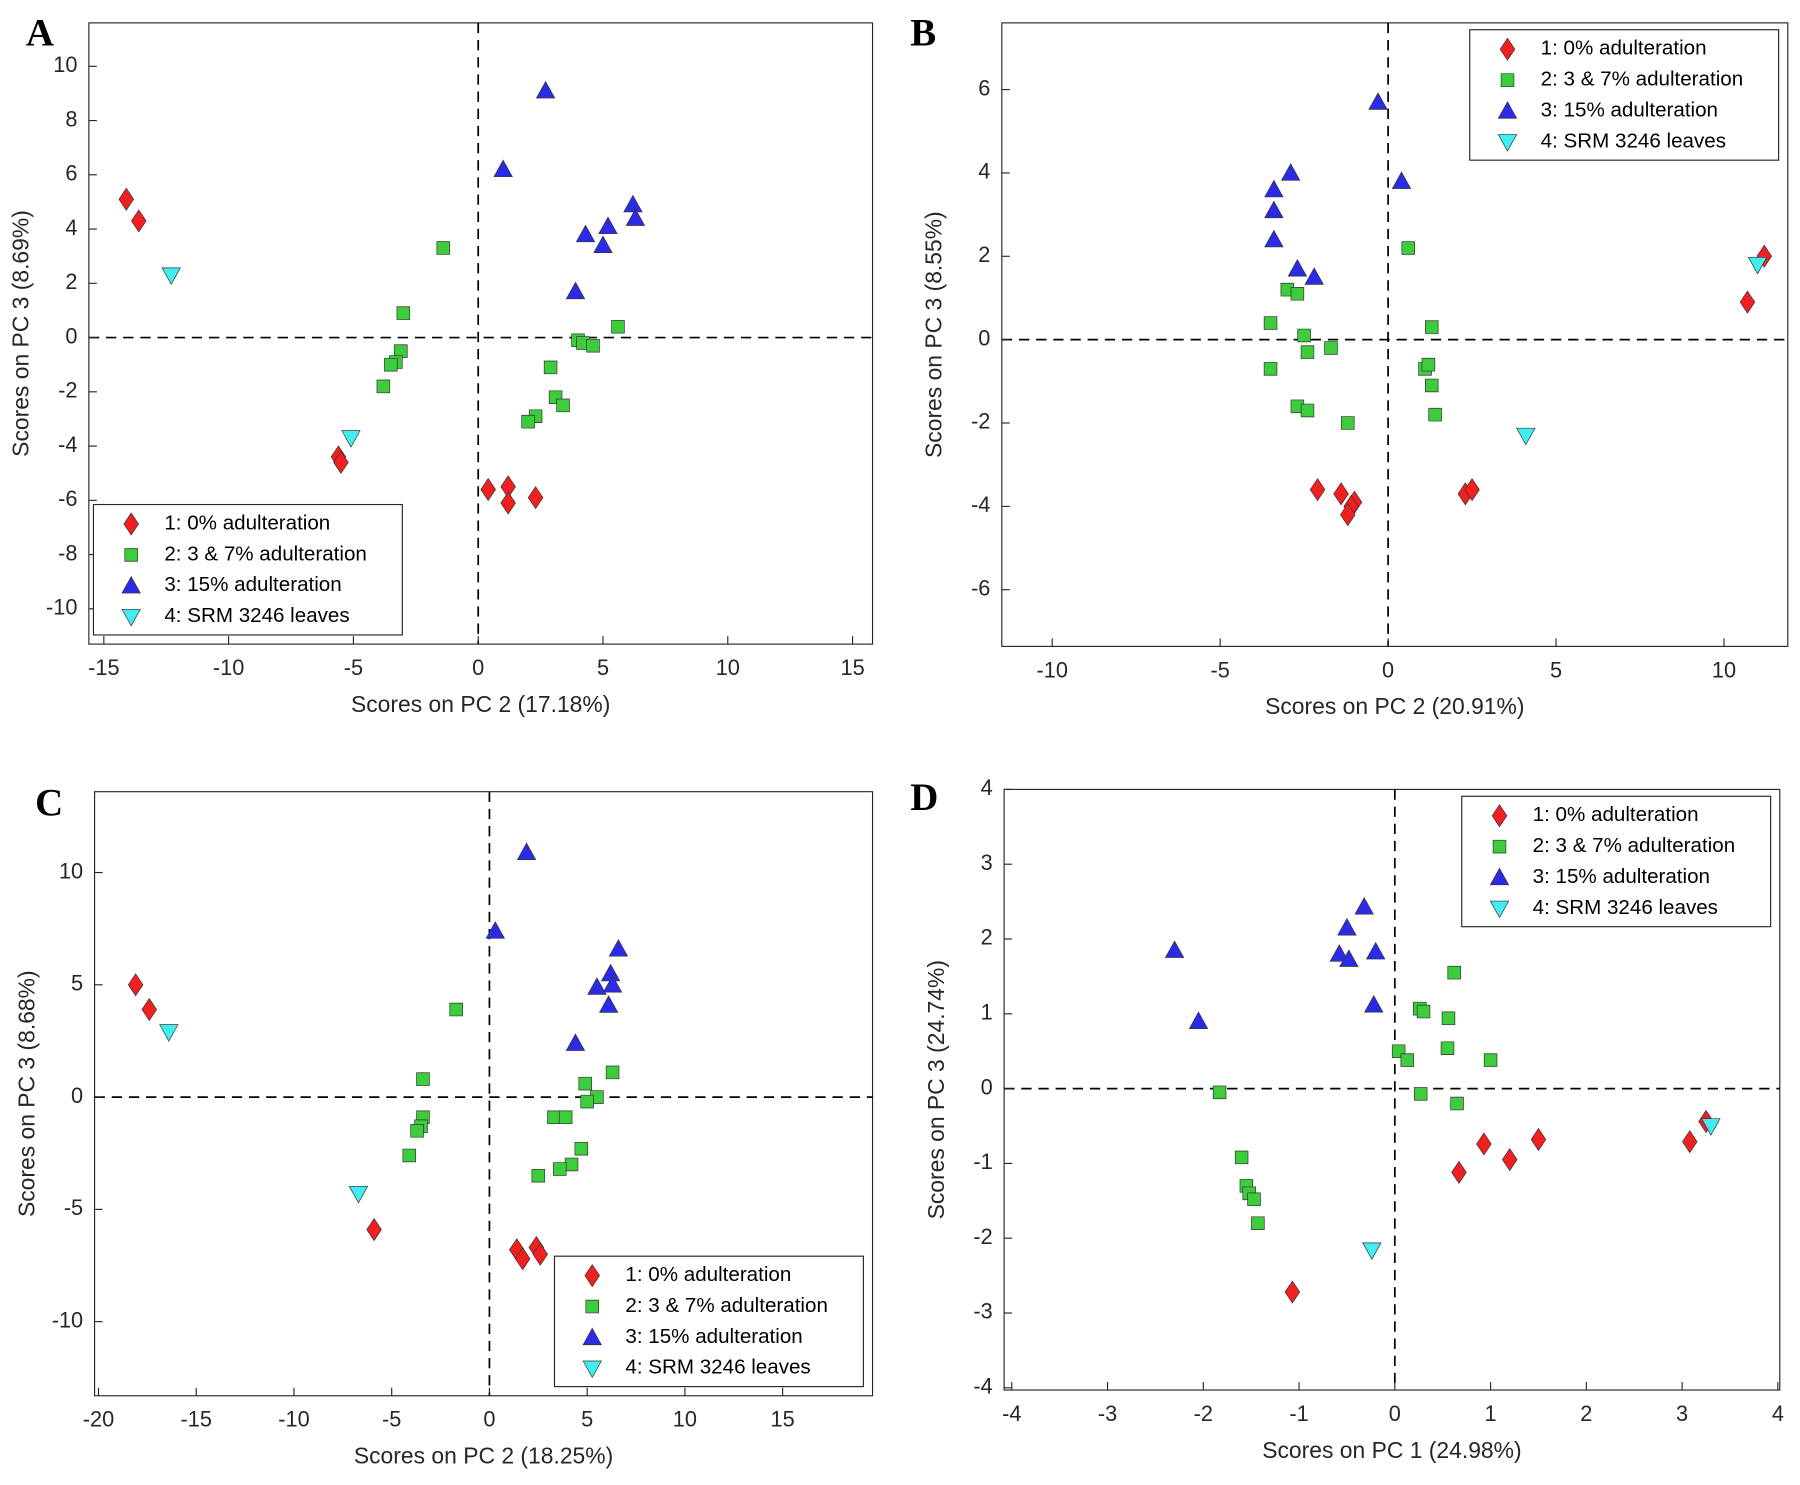 The height and width of the screenshot is (1485, 1800). Describe the element at coordinates (923, 33) in the screenshot. I see `panel-label: B` at that location.